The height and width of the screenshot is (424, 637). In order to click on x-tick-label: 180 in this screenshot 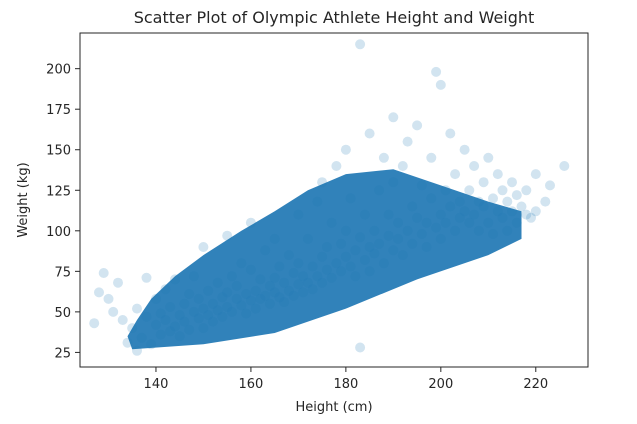, I will do `click(345, 384)`.